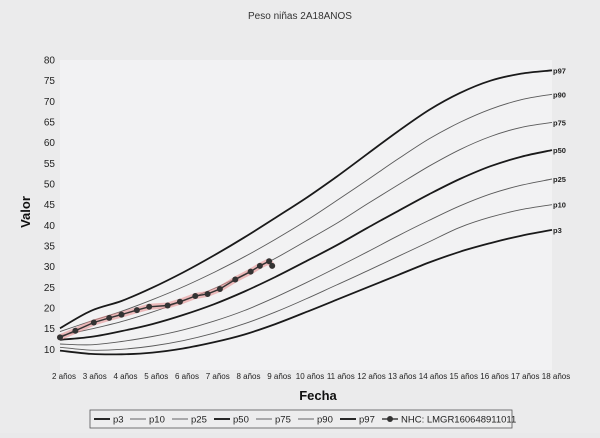  I want to click on x-tick-label: 7 años, so click(218, 376).